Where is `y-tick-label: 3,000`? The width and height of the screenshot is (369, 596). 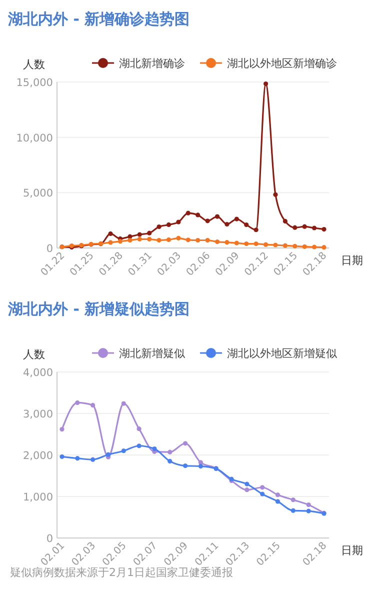 y-tick-label: 3,000 is located at coordinates (37, 414).